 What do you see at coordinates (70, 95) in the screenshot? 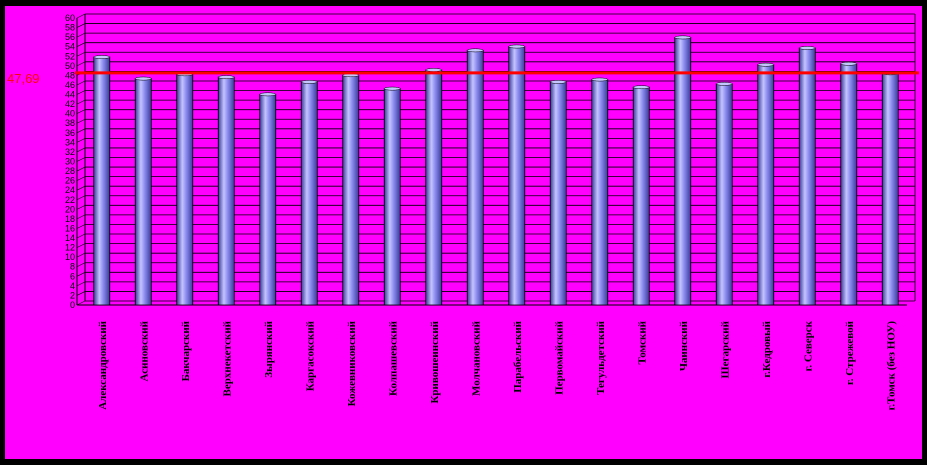
I see `y-tick-label: 44` at bounding box center [70, 95].